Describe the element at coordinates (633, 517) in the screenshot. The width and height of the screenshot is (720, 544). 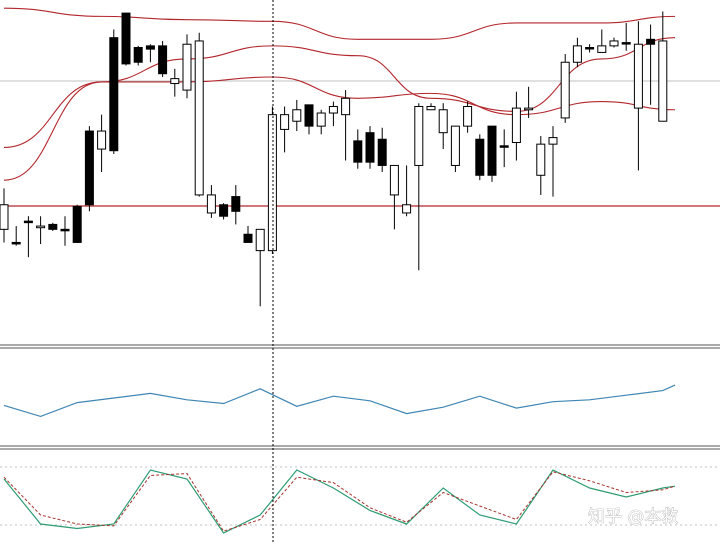
I see `watermark: 知乎 @本救` at that location.